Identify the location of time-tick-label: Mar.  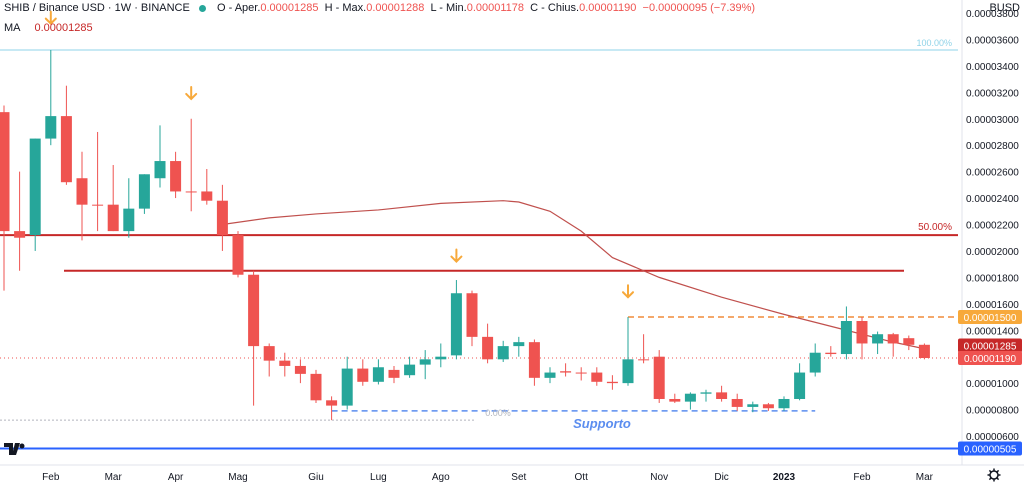
(925, 477).